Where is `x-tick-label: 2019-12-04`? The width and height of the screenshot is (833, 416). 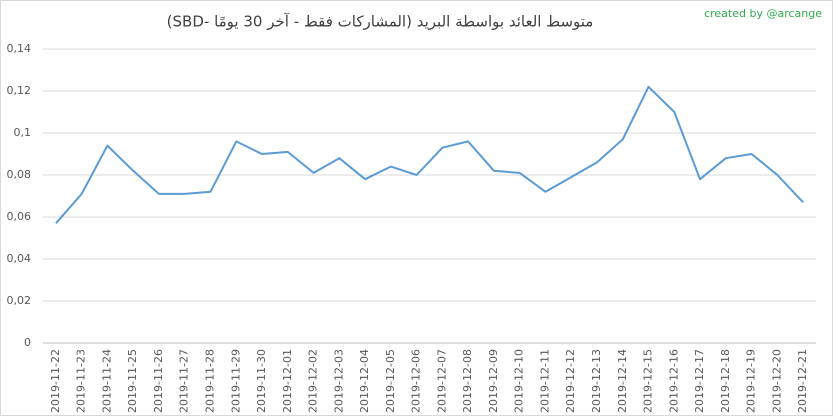 x-tick-label: 2019-12-04 is located at coordinates (364, 381).